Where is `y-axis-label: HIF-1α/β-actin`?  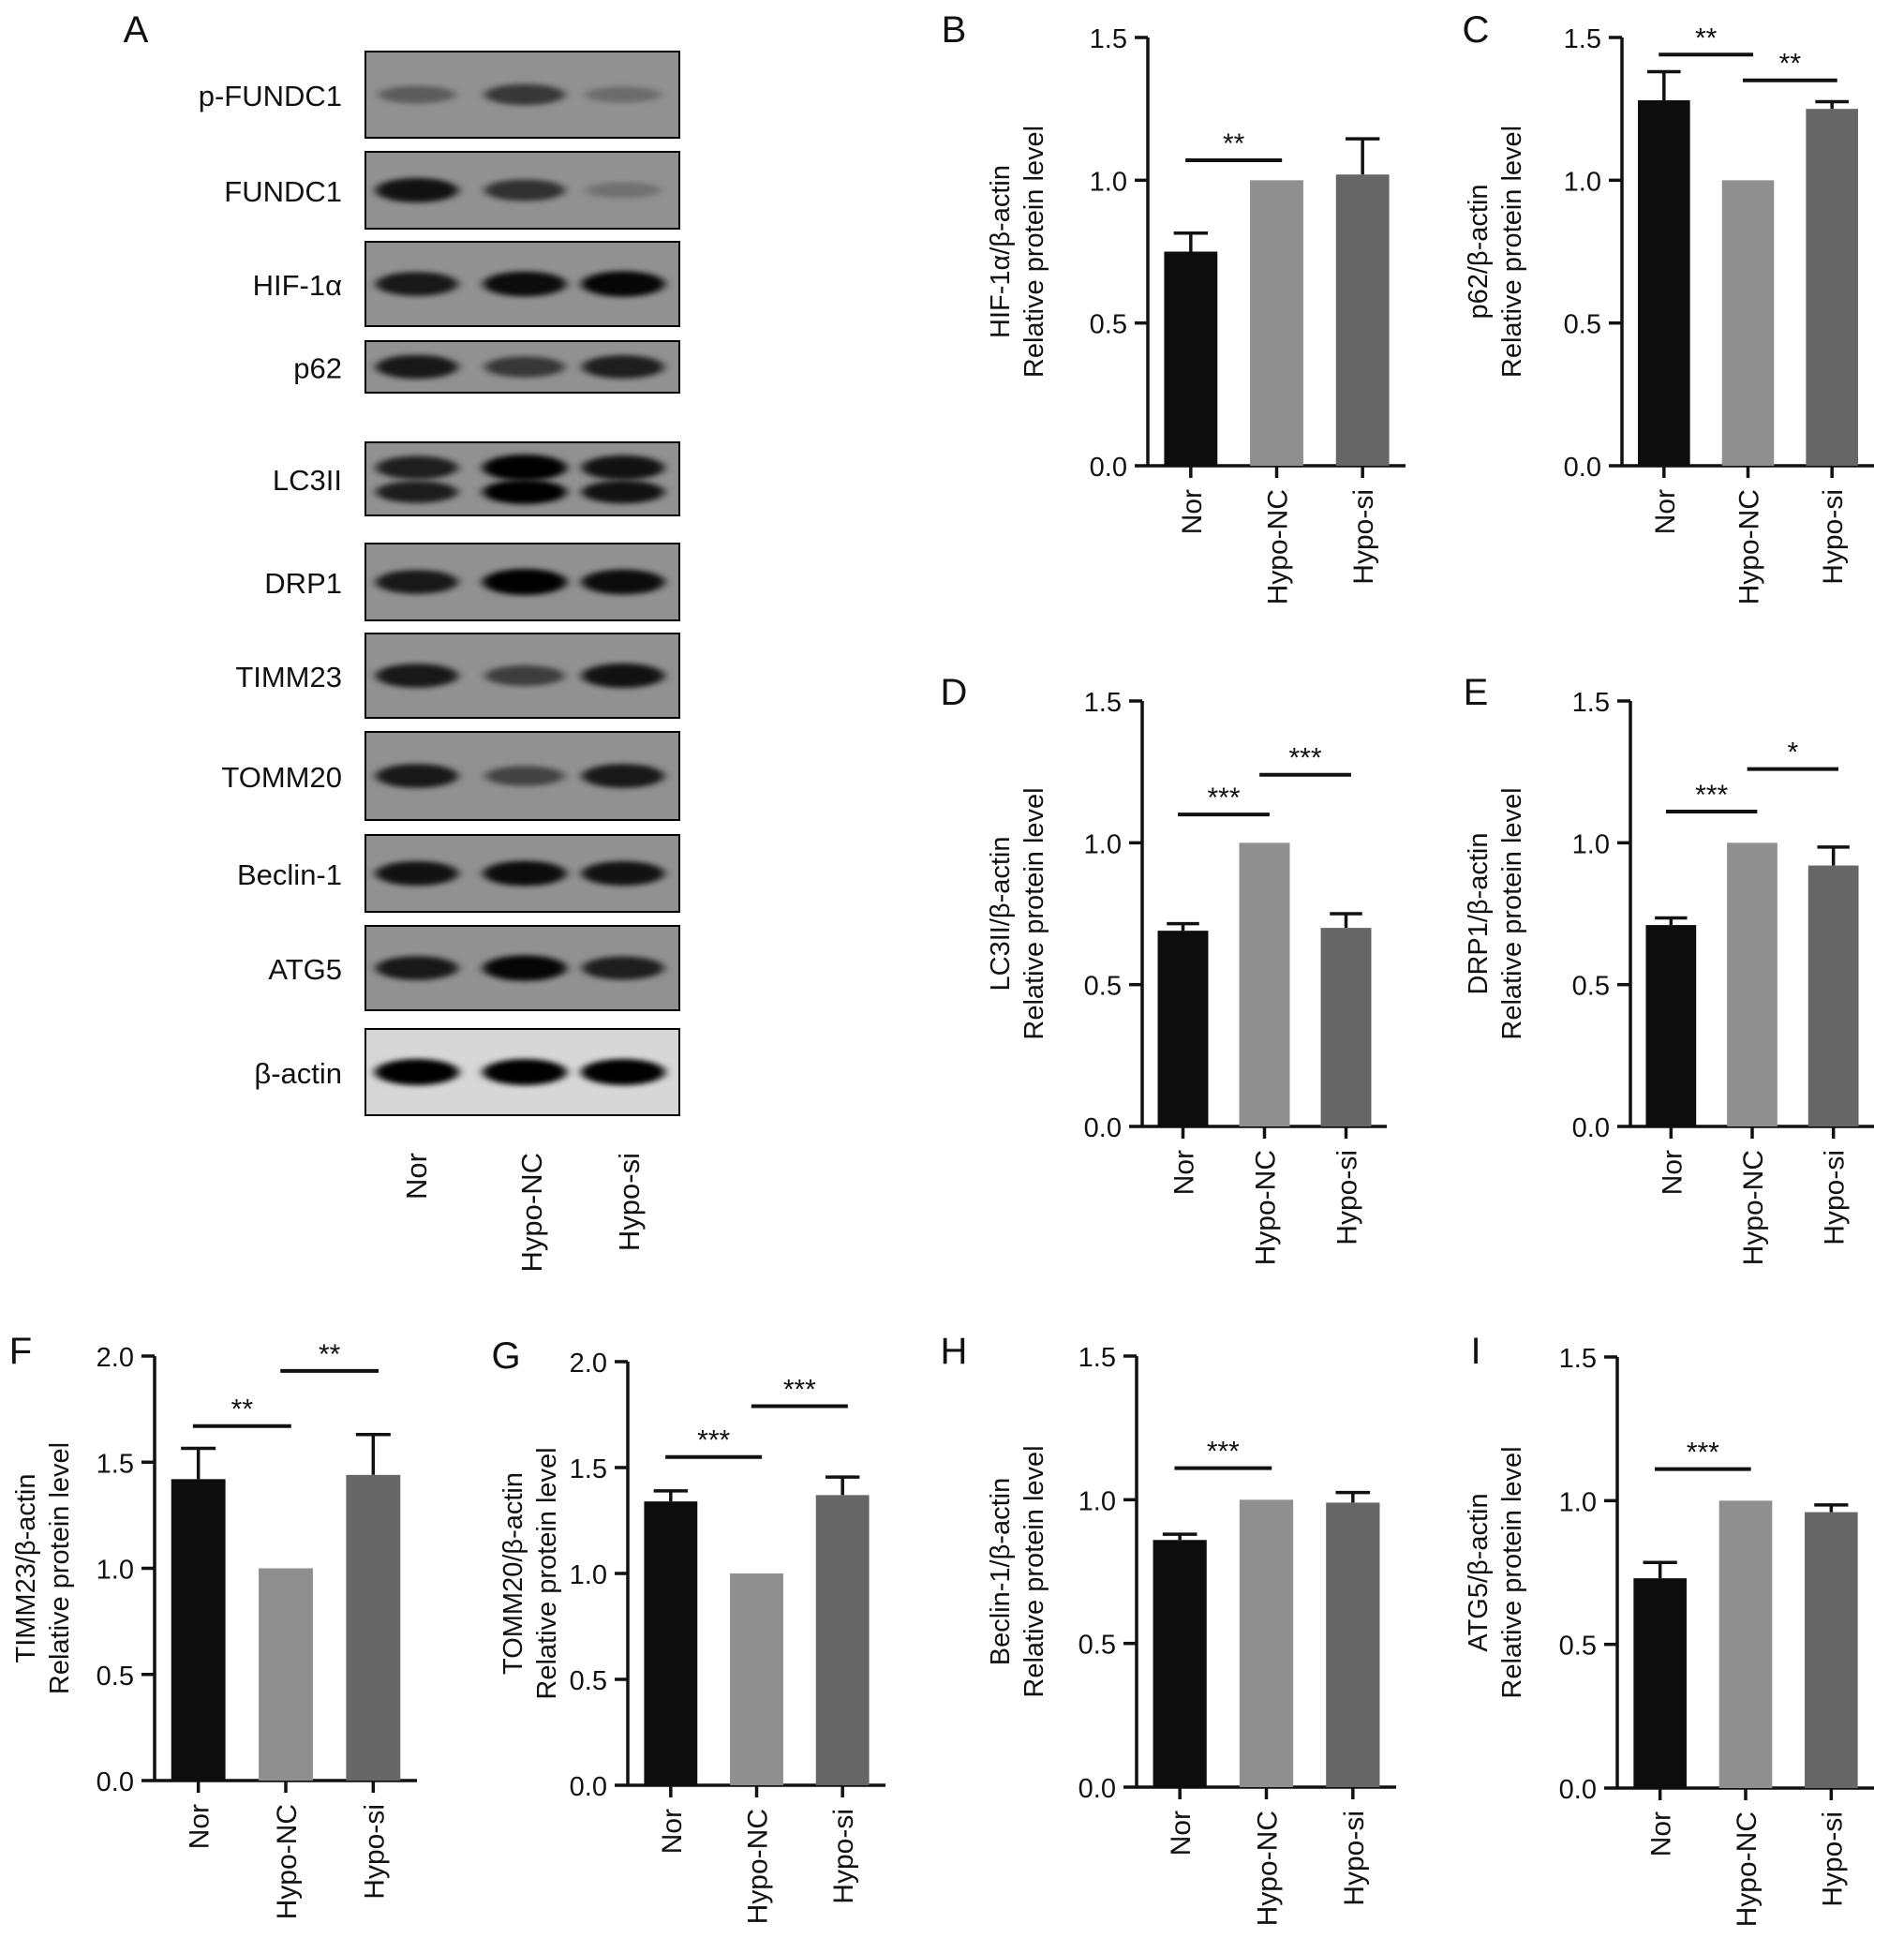
y-axis-label: HIF-1α/β-actin is located at coordinates (1001, 251).